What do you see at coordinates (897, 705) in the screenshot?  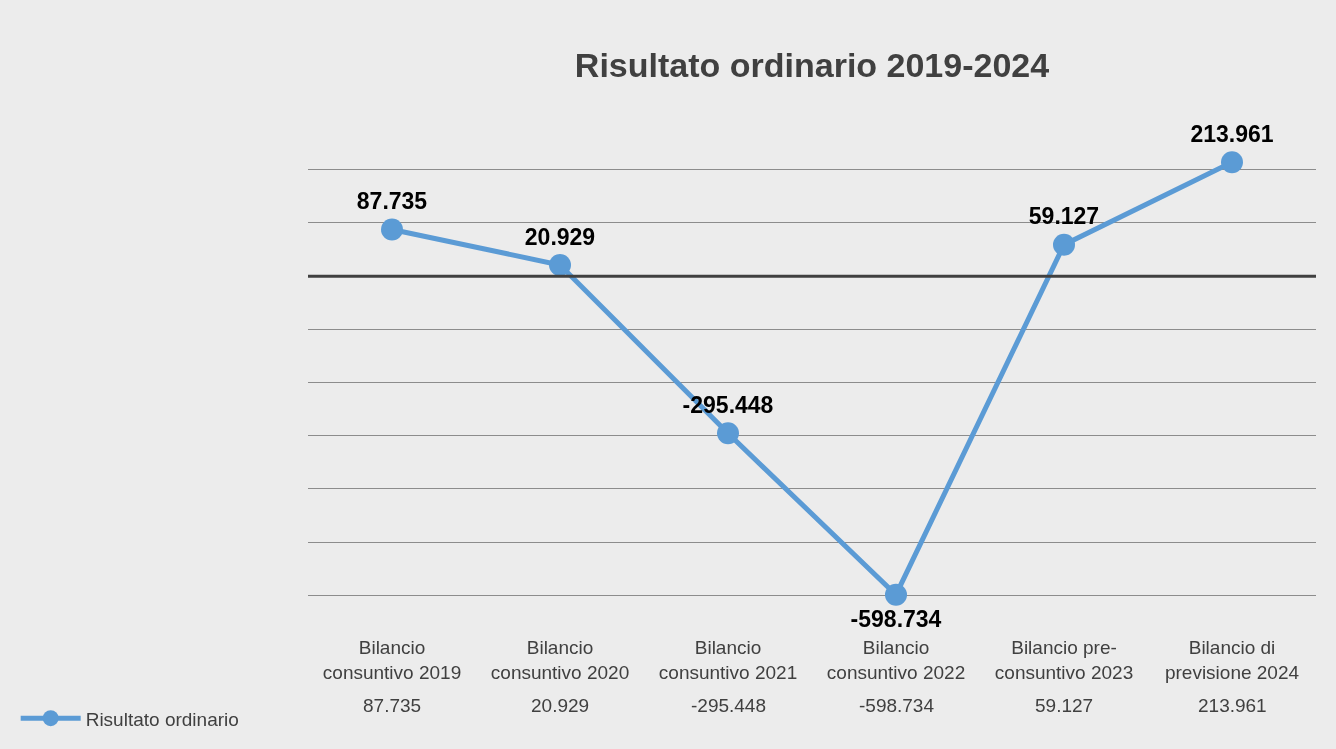 I see `data-label: -598.734` at bounding box center [897, 705].